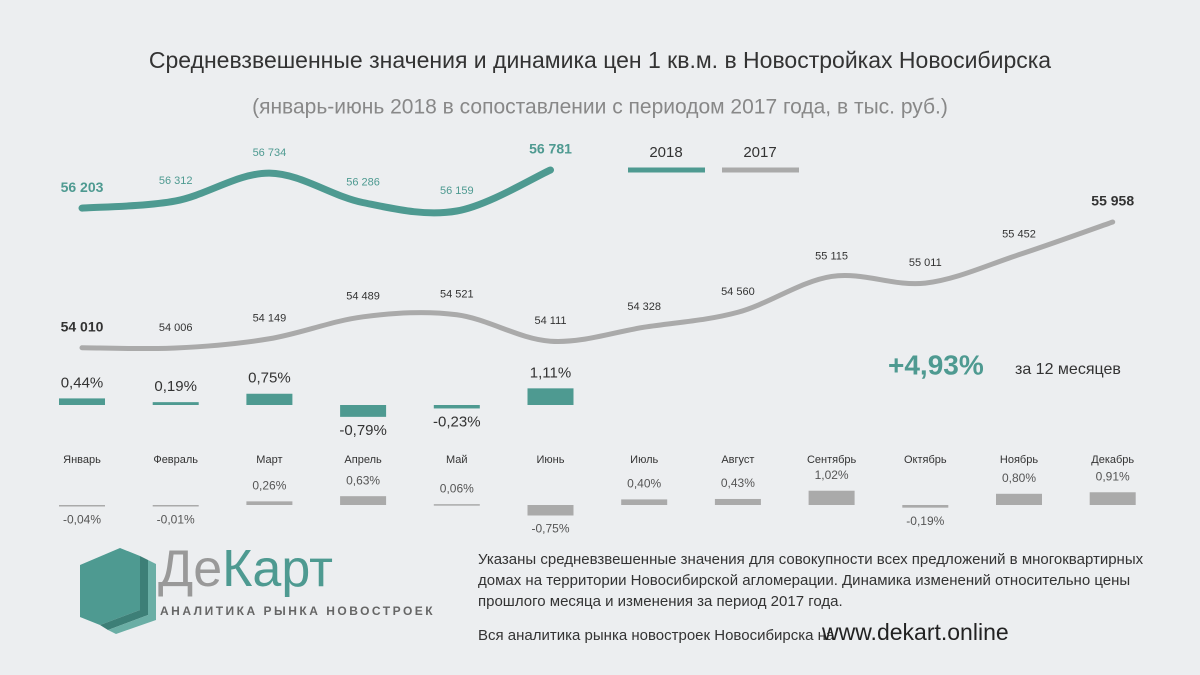 Image resolution: width=1200 pixels, height=675 pixels. I want to click on change-label: 1,11%, so click(550, 372).